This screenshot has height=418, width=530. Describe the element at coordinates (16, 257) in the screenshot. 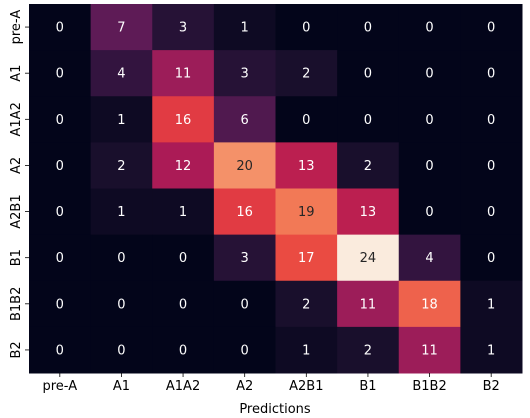

I see `y-tick-label: B1` at that location.